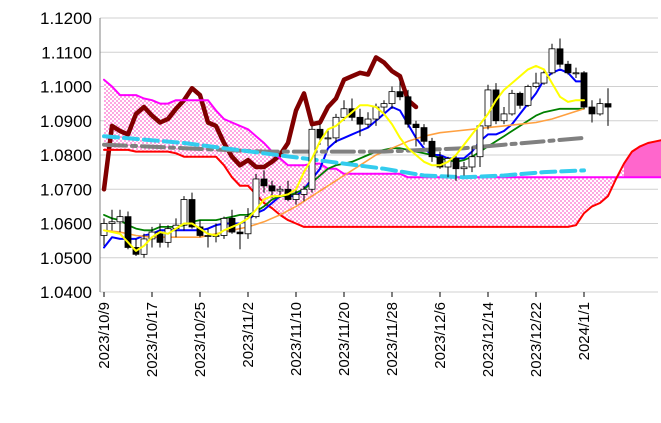 This screenshot has width=661, height=423. I want to click on x-tick-label: 2023/12/22, so click(536, 339).